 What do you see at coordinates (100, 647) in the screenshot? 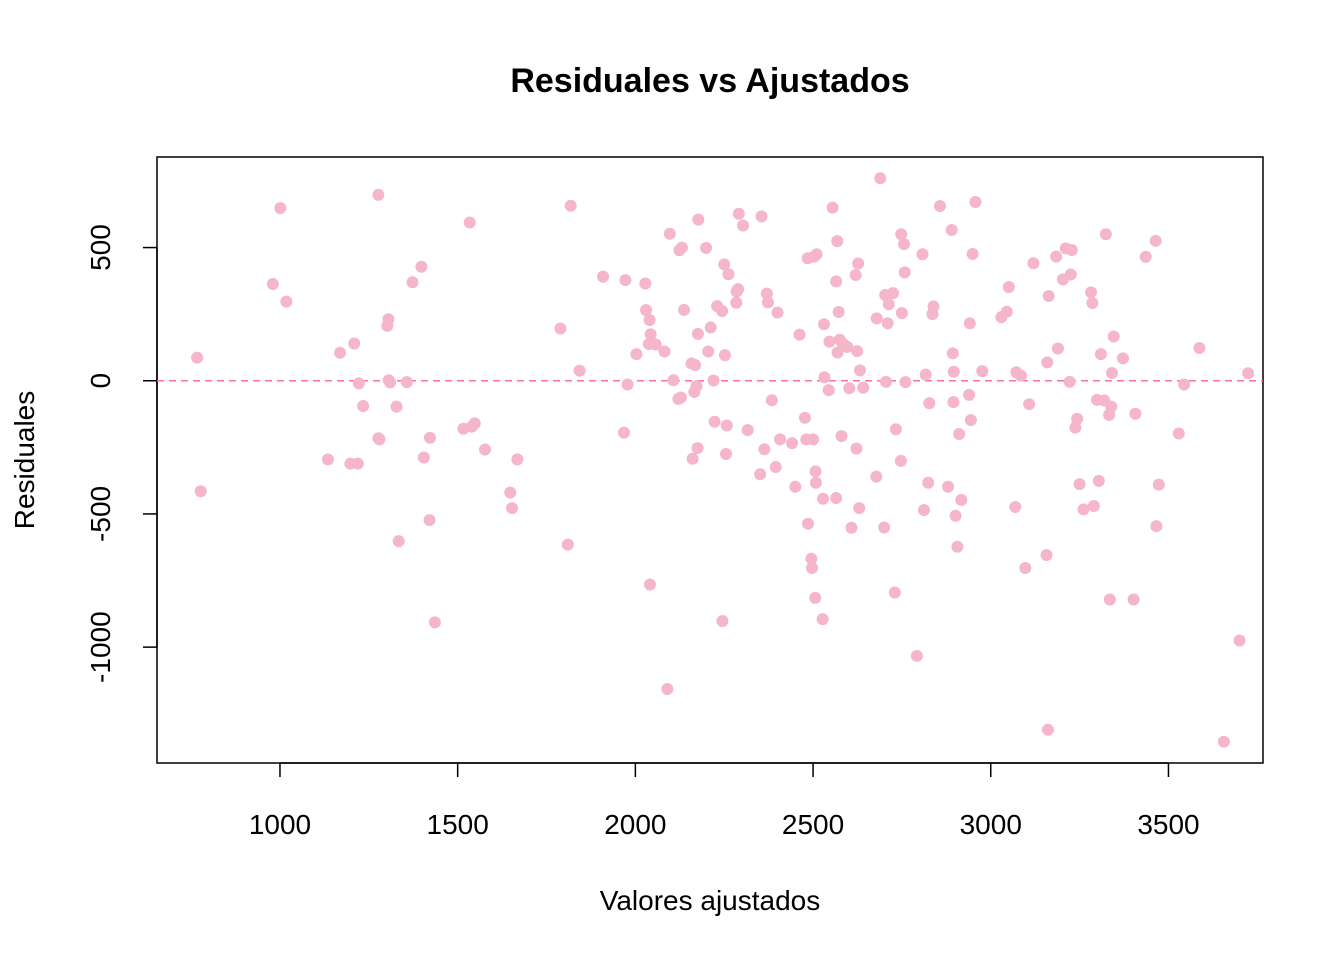
I see `y-tick-label: -1000` at bounding box center [100, 647].